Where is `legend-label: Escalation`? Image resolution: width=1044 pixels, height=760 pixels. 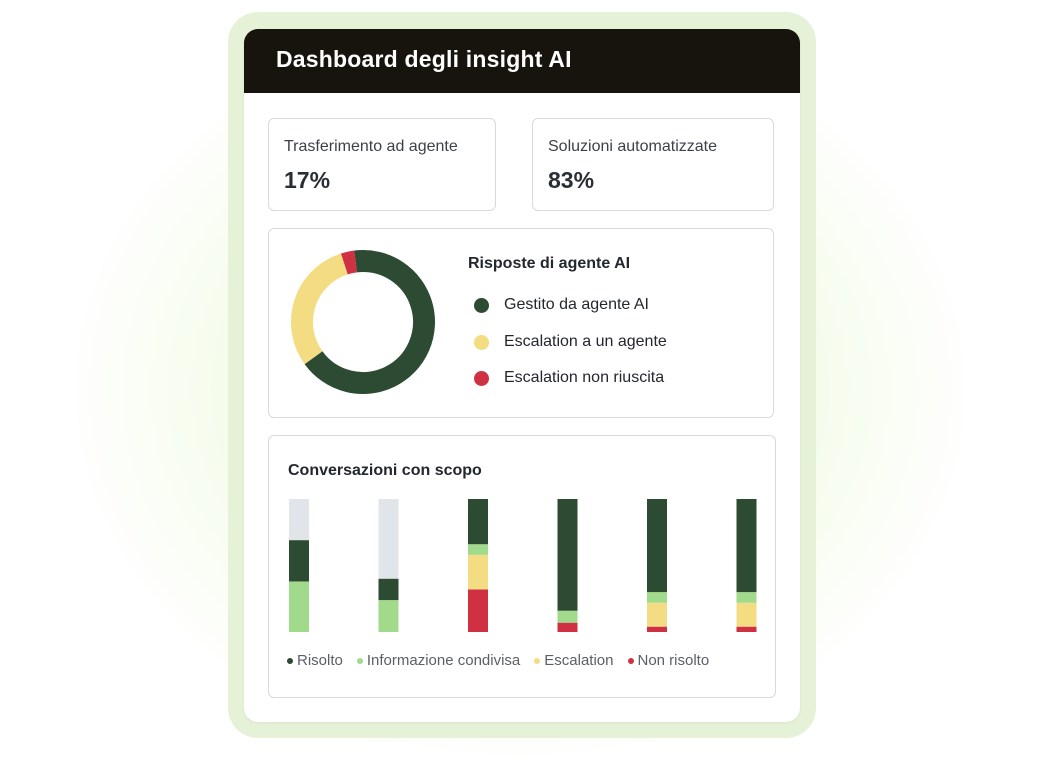
legend-label: Escalation is located at coordinates (579, 660).